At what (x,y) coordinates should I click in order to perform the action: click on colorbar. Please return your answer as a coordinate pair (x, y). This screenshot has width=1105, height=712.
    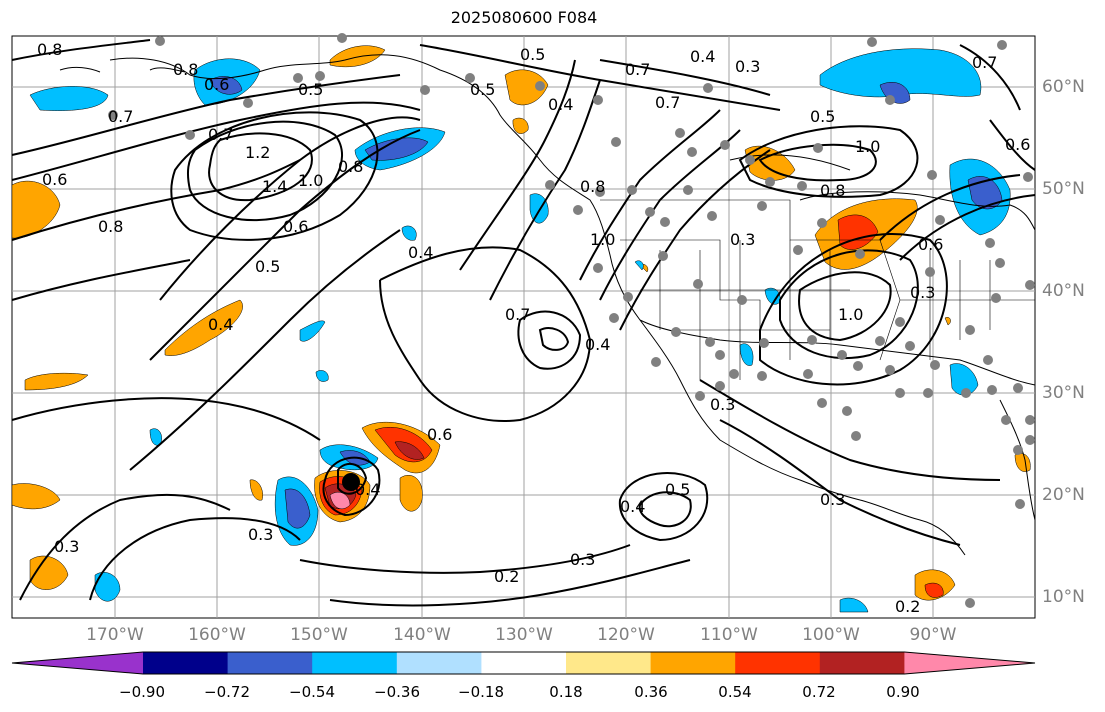
    Looking at the image, I should click on (523, 663).